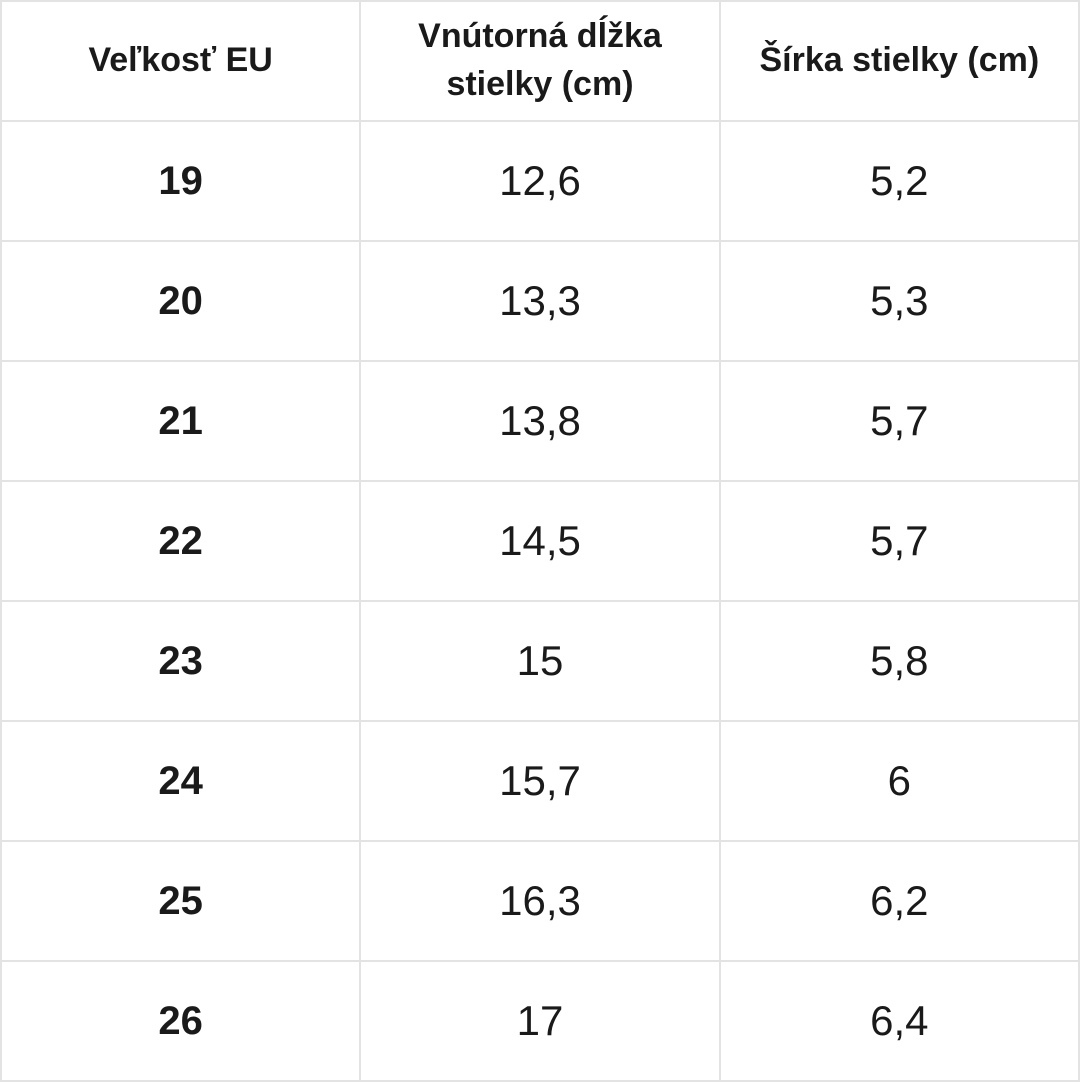 This screenshot has height=1082, width=1080. Describe the element at coordinates (899, 901) in the screenshot. I see `insole-width-cell: 6,2` at that location.